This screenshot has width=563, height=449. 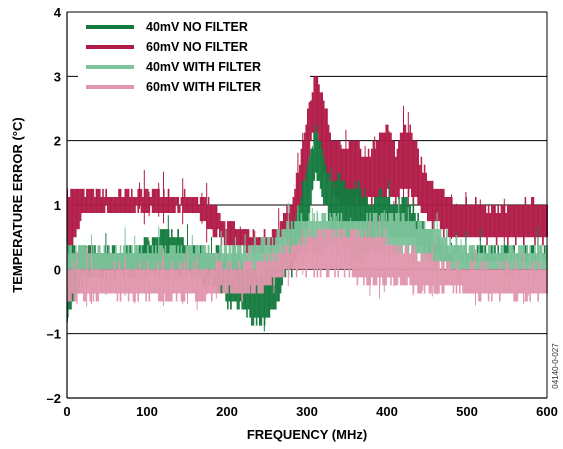 What do you see at coordinates (227, 411) in the screenshot?
I see `x-tick-label-2: 200` at bounding box center [227, 411].